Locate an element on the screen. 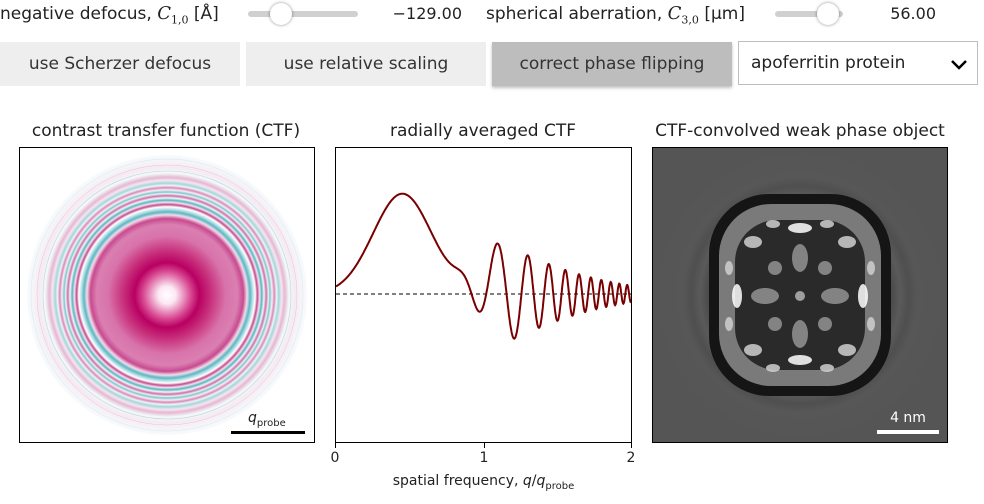 The image size is (984, 504). aberration-value: 56.00 is located at coordinates (913, 13).